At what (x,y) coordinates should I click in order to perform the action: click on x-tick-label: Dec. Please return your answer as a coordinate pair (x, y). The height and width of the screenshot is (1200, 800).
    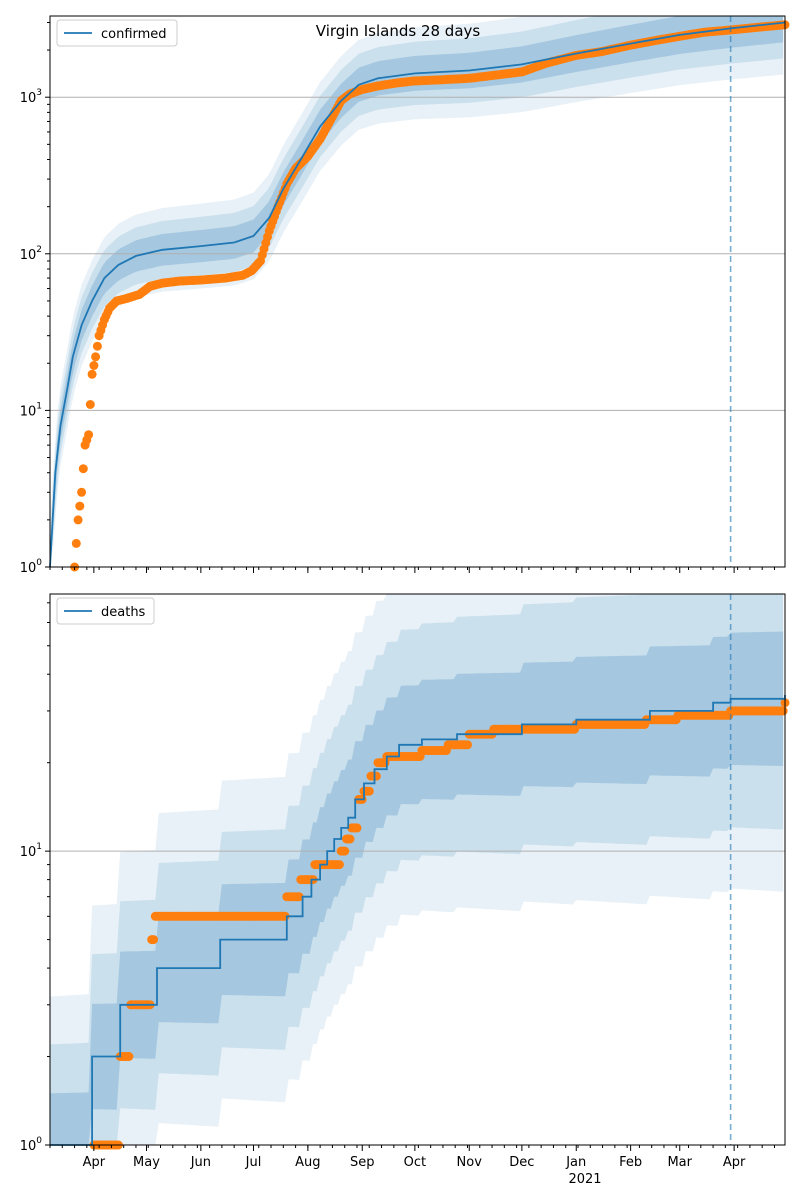
    Looking at the image, I should click on (521, 1162).